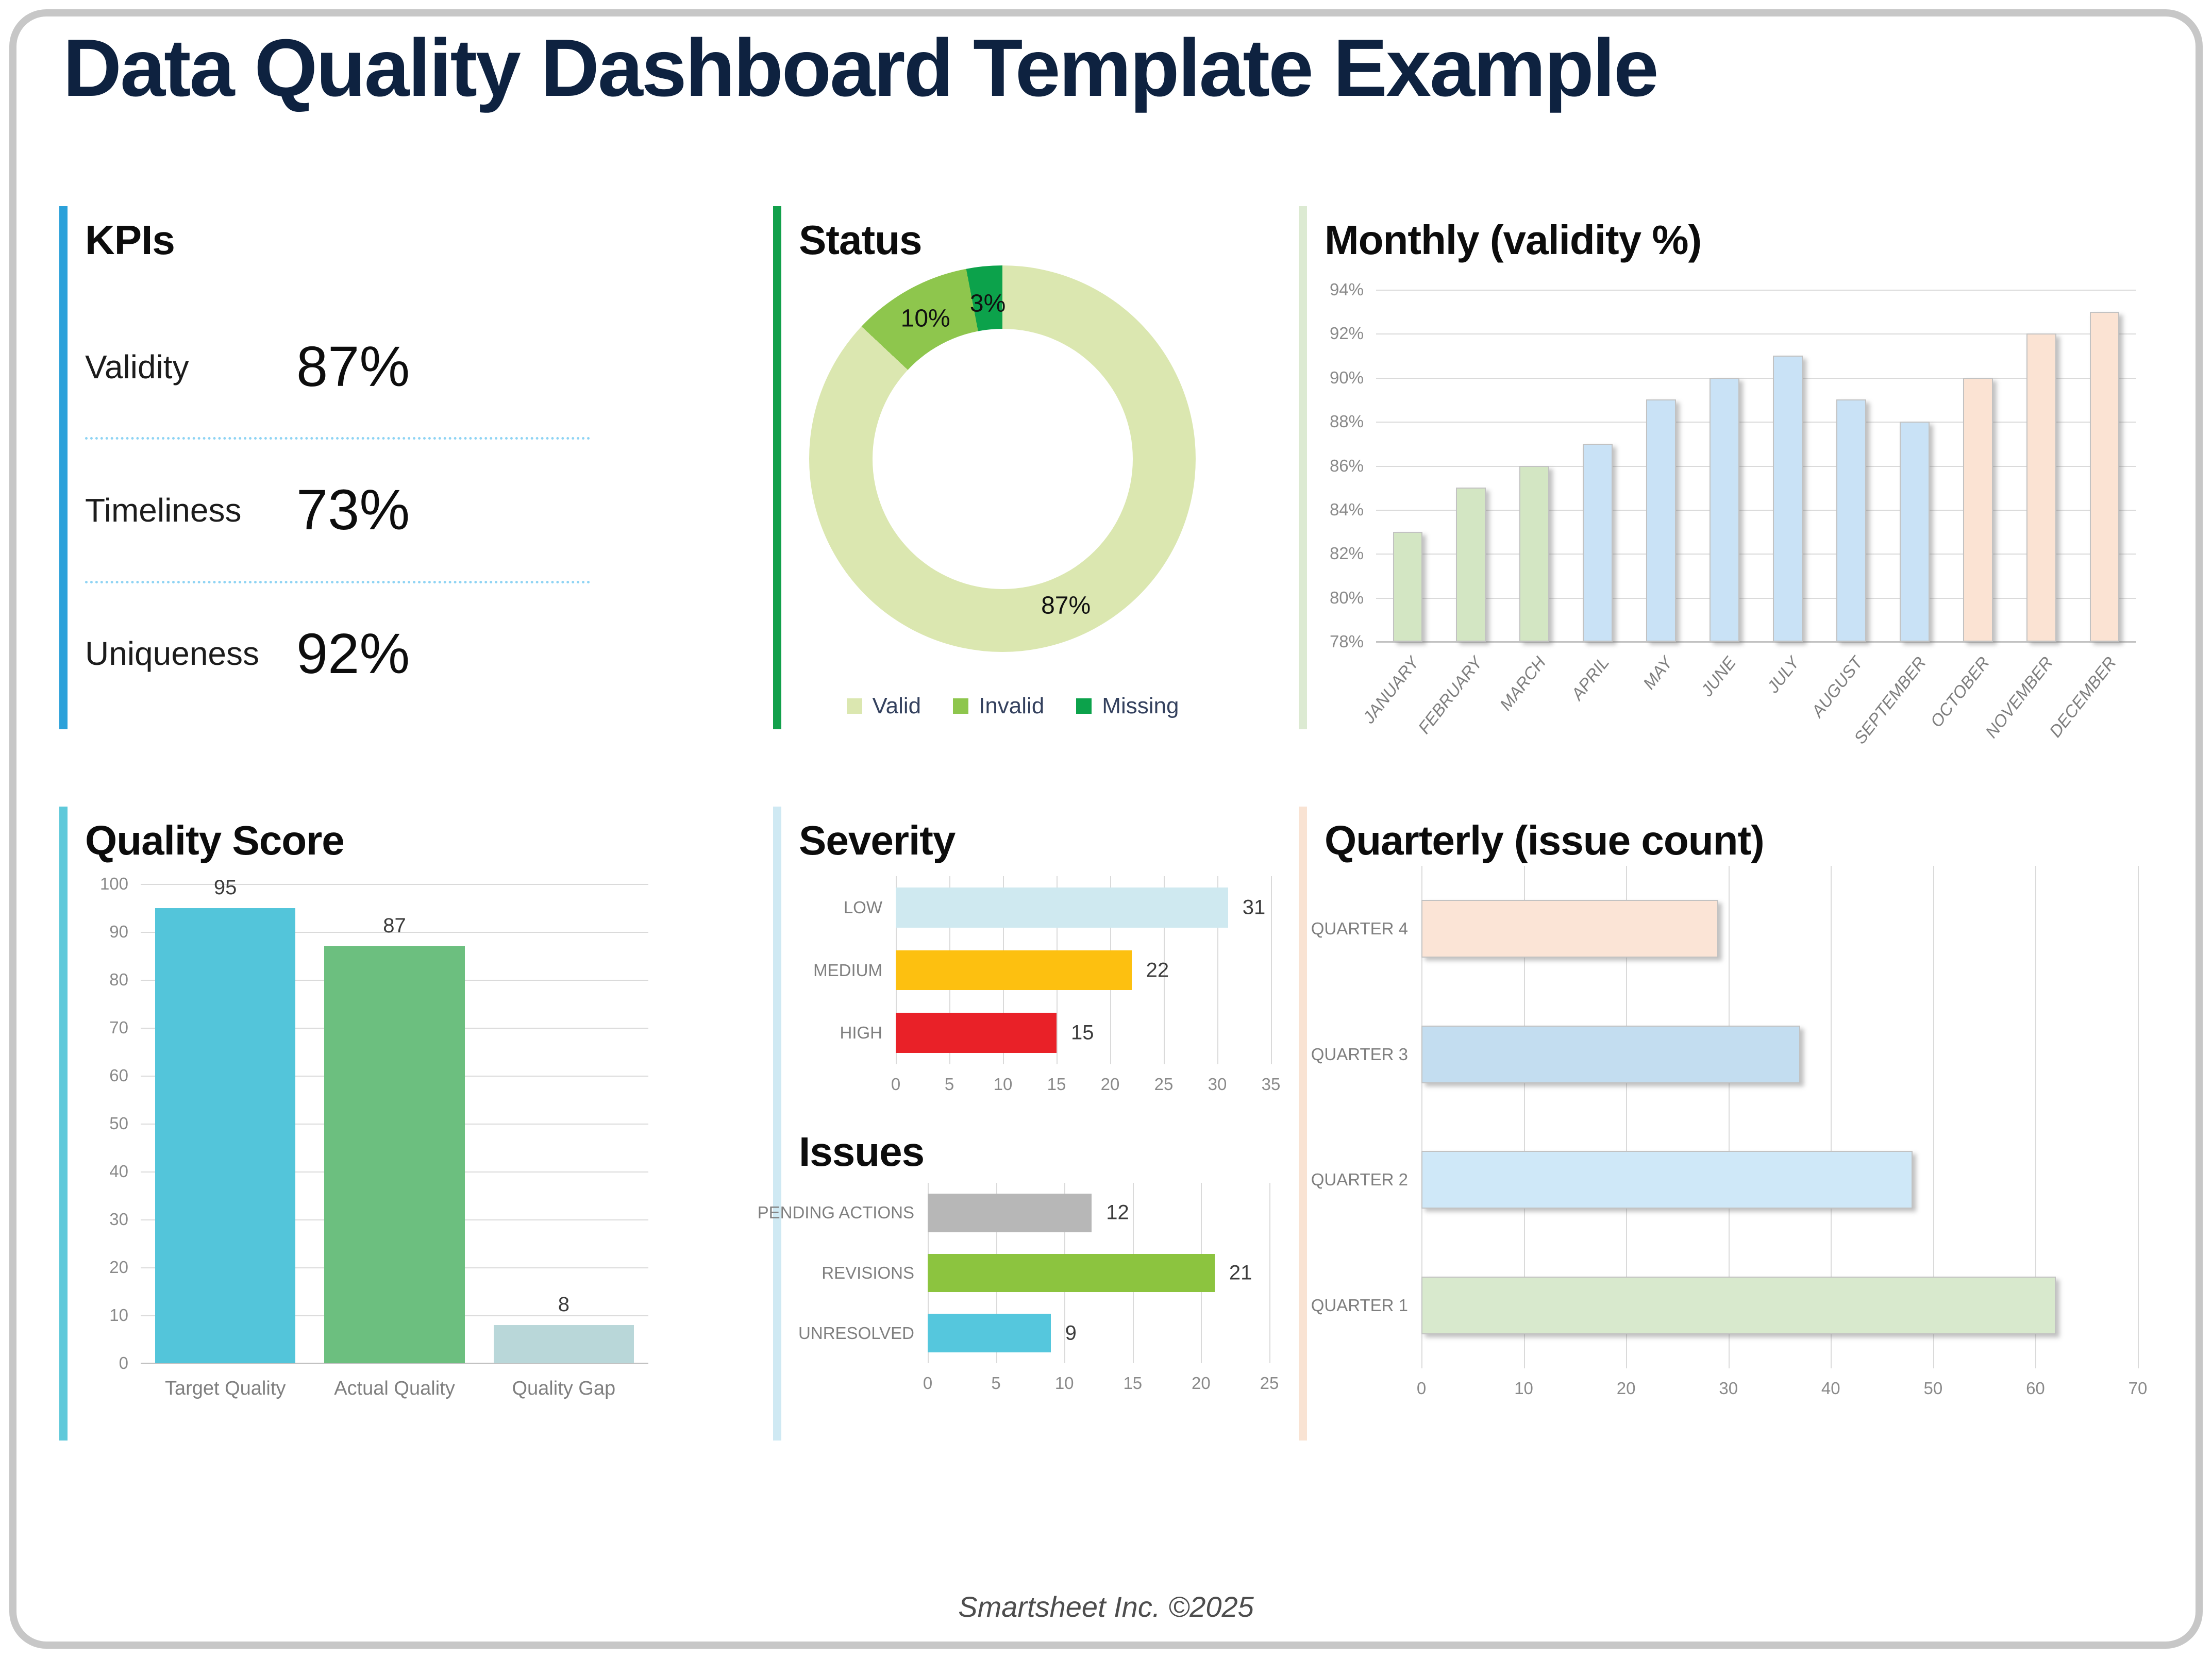 Image resolution: width=2212 pixels, height=1658 pixels. I want to click on category-label: PENDING ACTIONS, so click(835, 1212).